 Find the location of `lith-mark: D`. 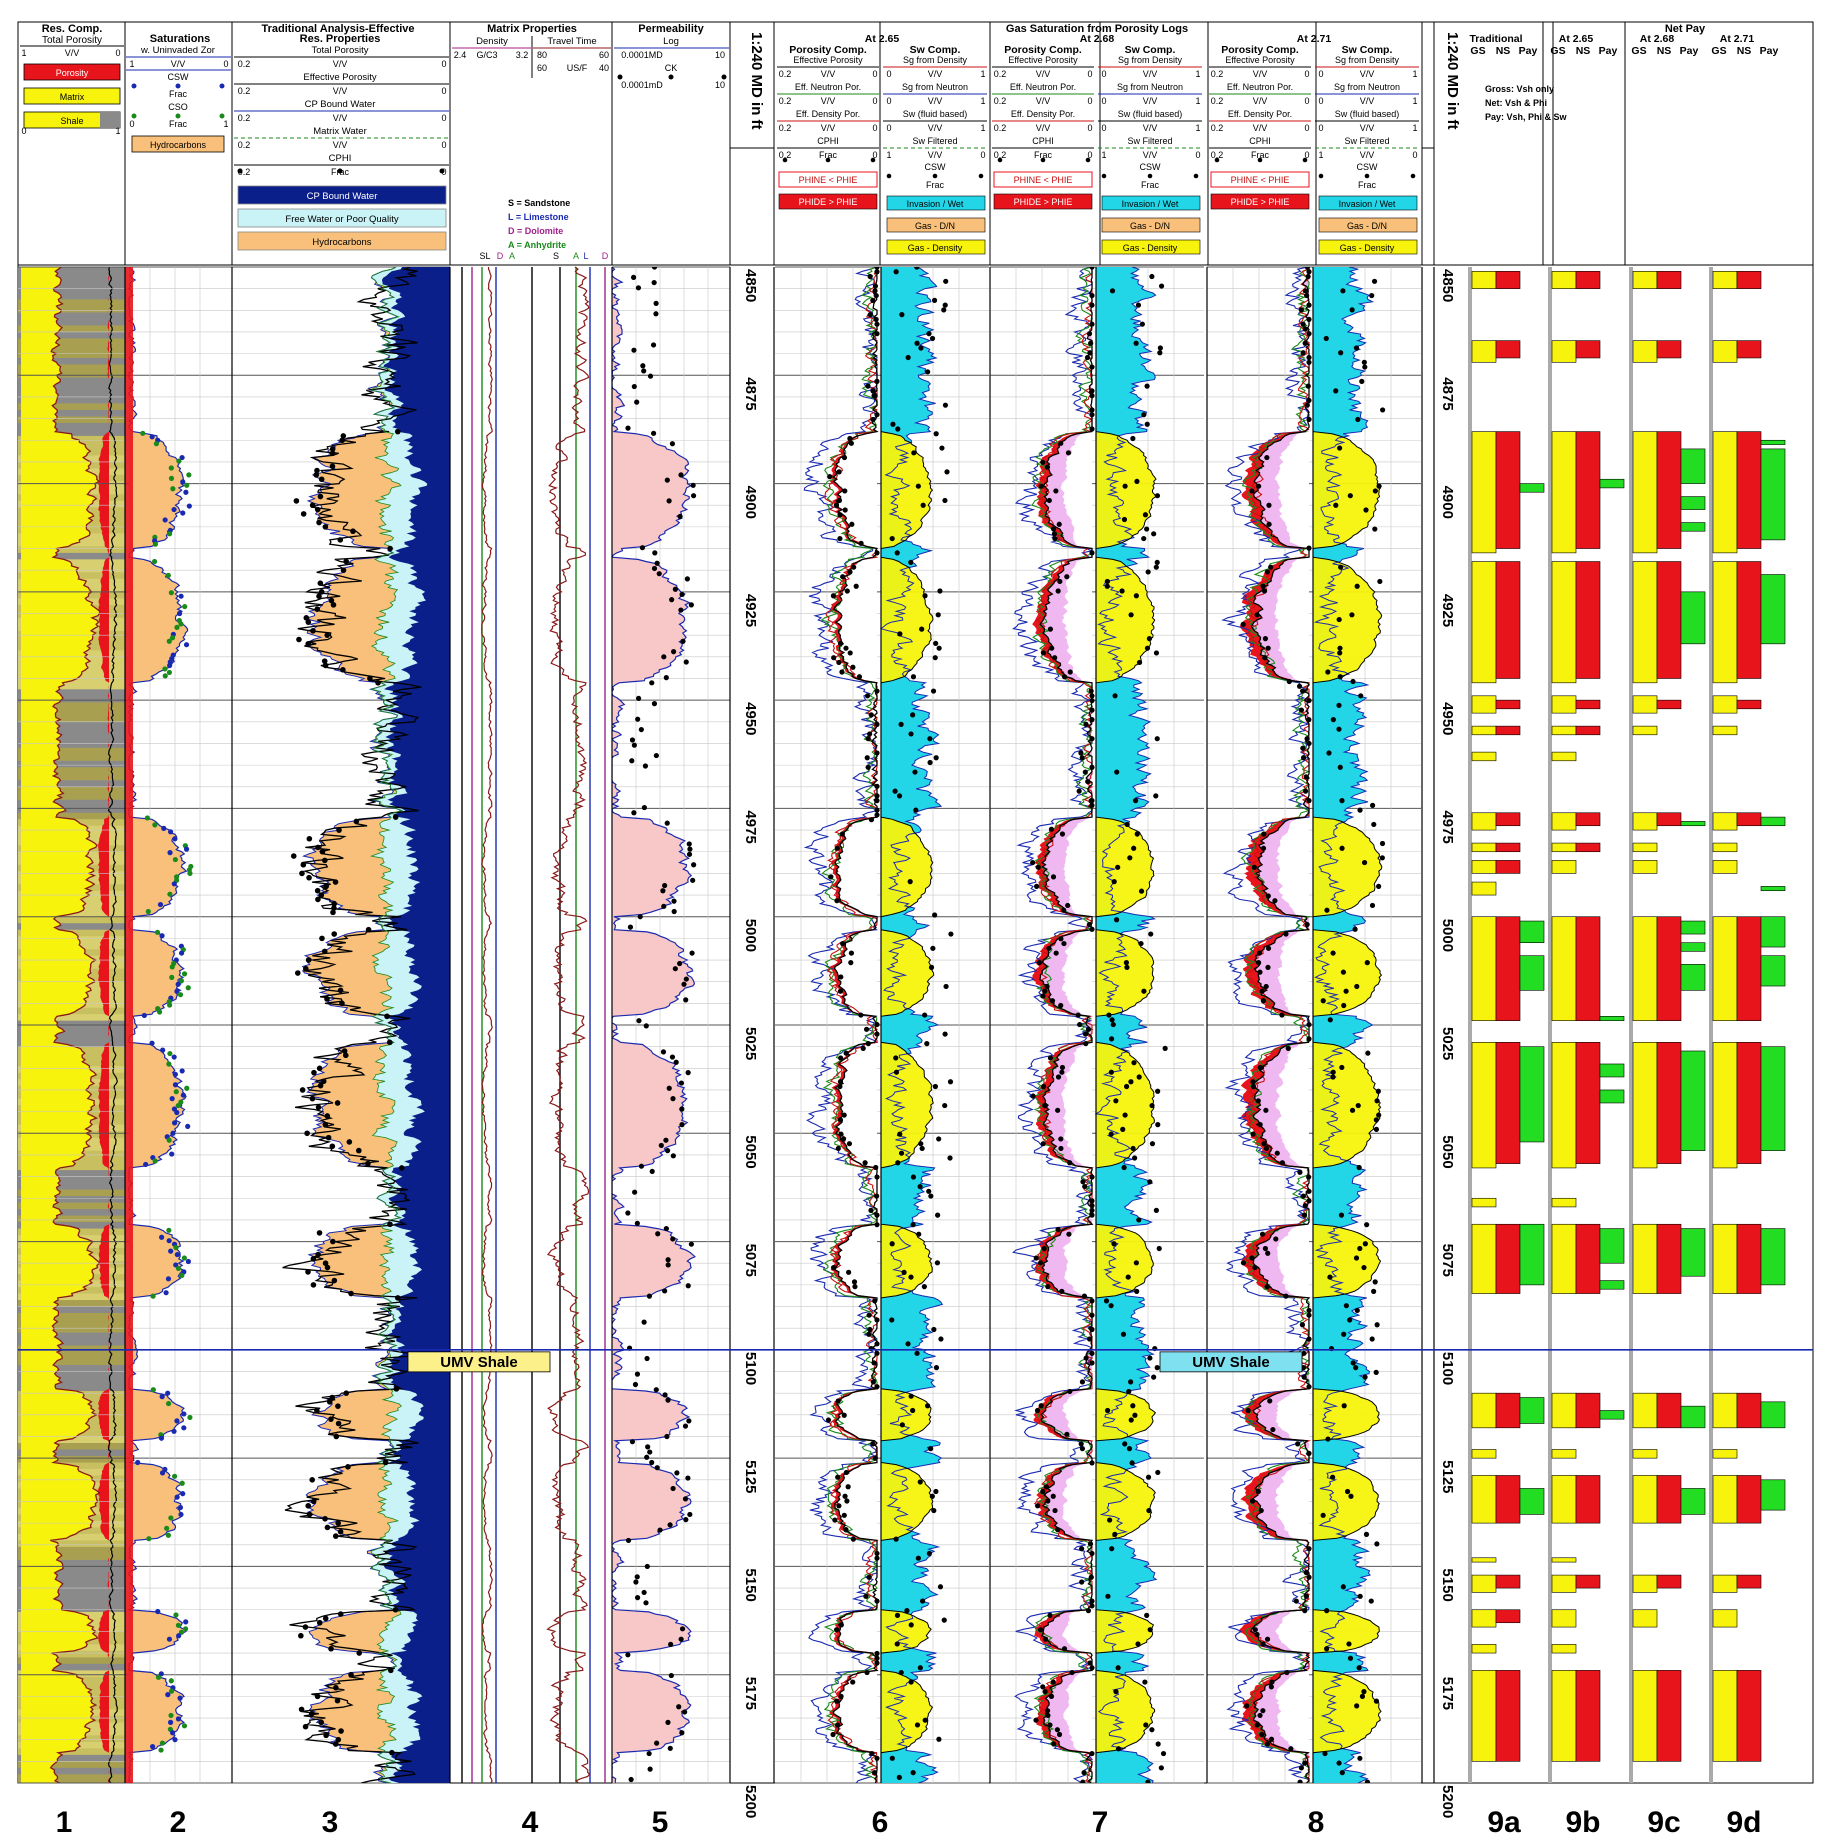

lith-mark: D is located at coordinates (500, 256).